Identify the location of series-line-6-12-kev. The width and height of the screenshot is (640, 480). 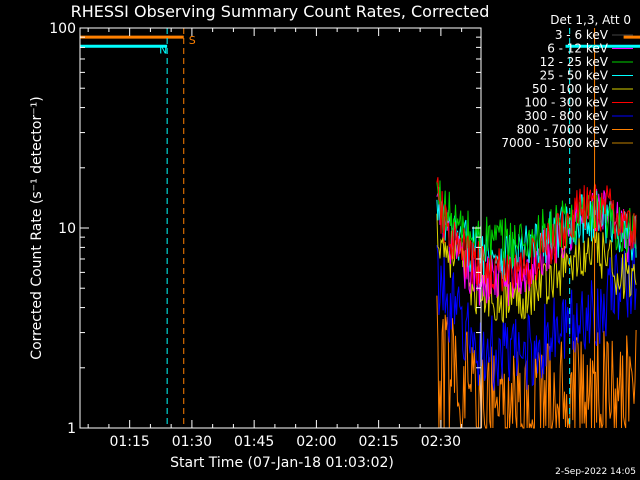
(536, 246).